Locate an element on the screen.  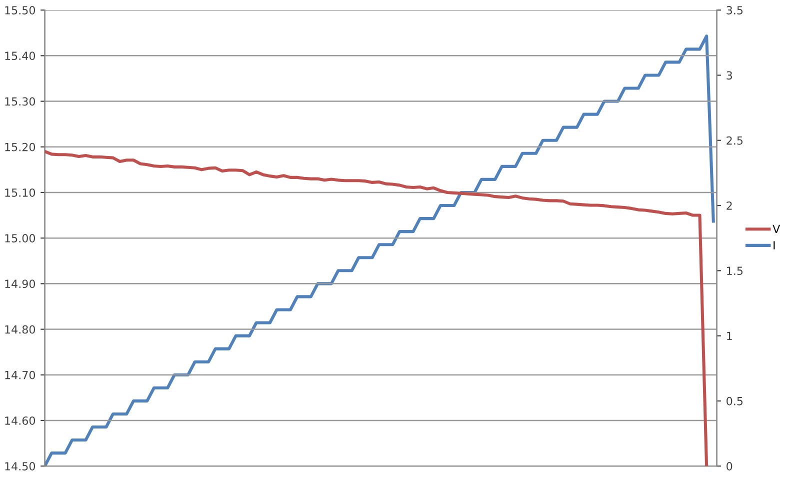
y2-tick-label: 2 is located at coordinates (729, 205).